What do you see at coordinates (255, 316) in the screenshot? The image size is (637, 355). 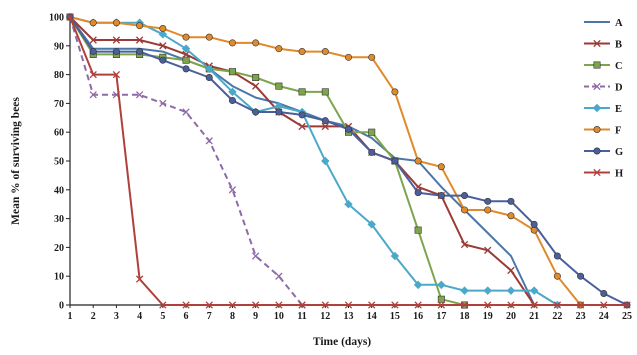 I see `x-tick-label: 9` at bounding box center [255, 316].